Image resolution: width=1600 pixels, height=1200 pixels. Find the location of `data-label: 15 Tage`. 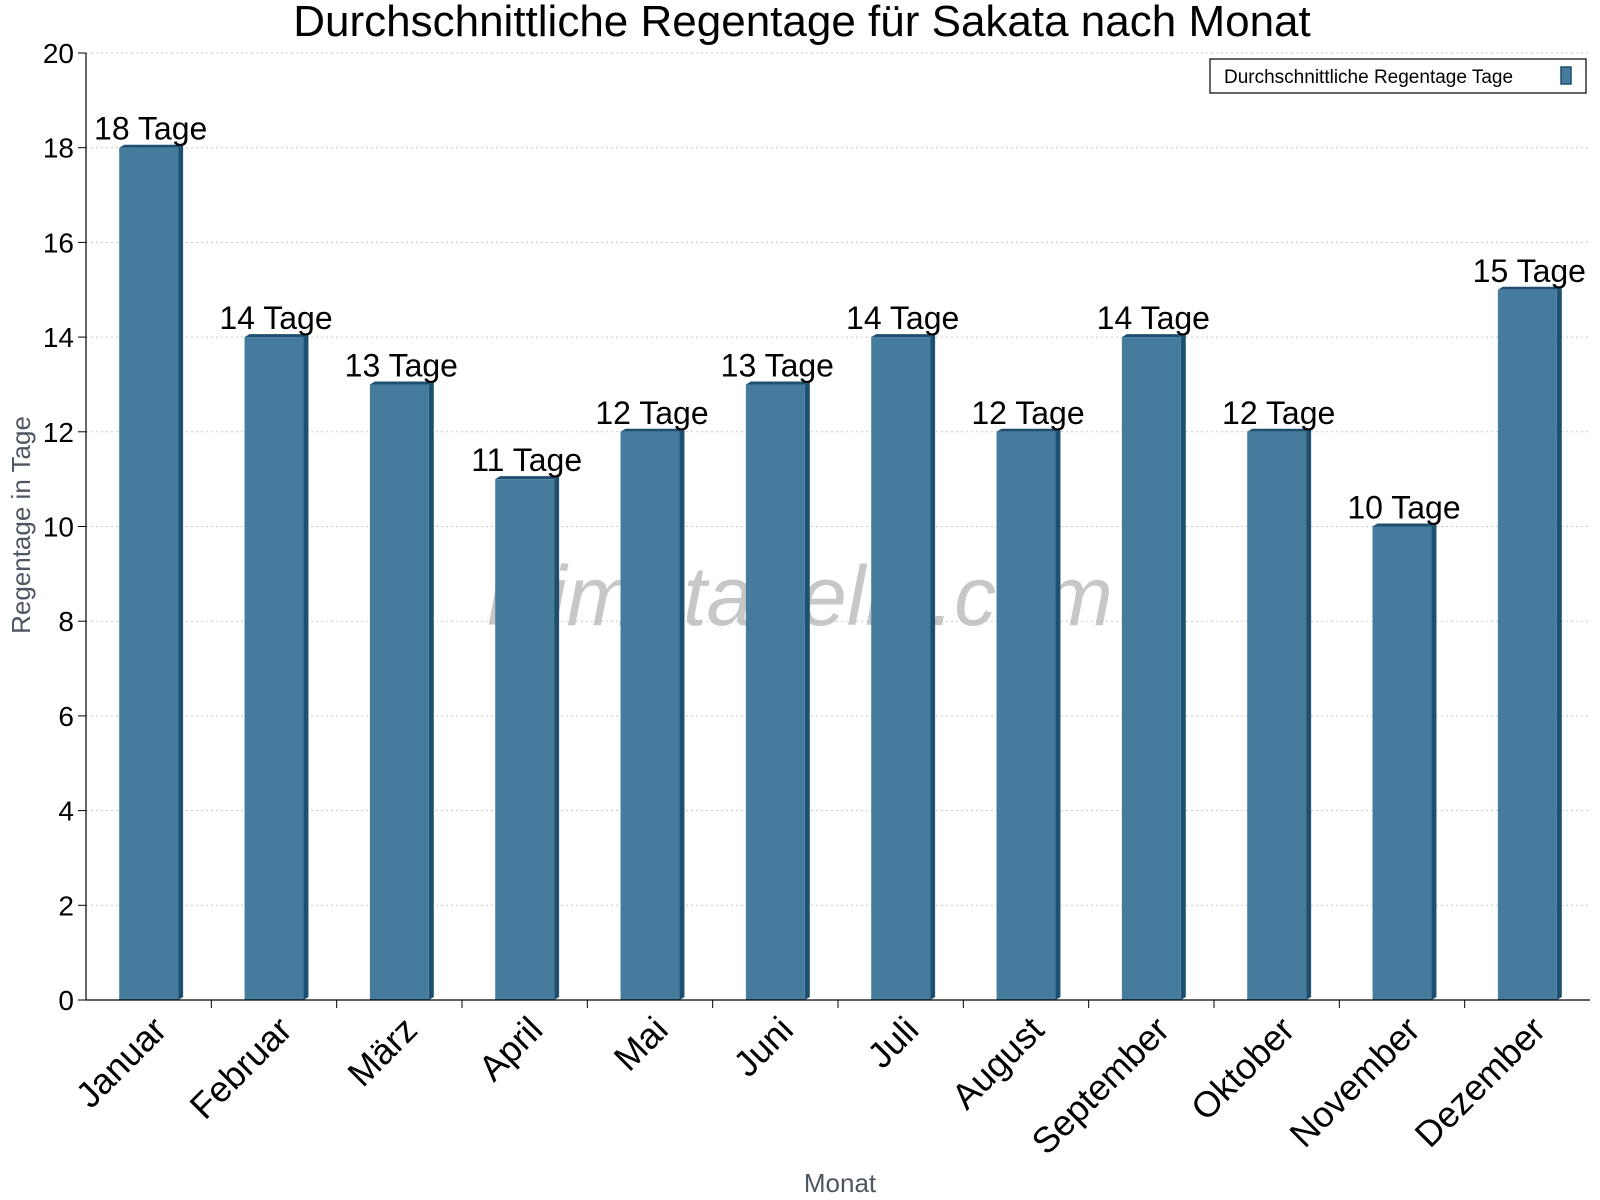

data-label: 15 Tage is located at coordinates (1529, 271).